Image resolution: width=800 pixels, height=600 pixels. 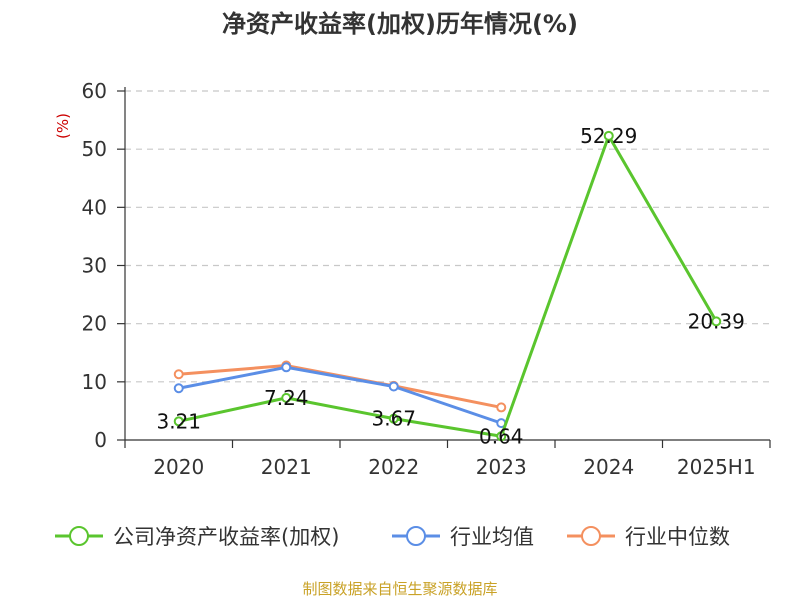 I want to click on data-label: 0.64, so click(x=501, y=436).